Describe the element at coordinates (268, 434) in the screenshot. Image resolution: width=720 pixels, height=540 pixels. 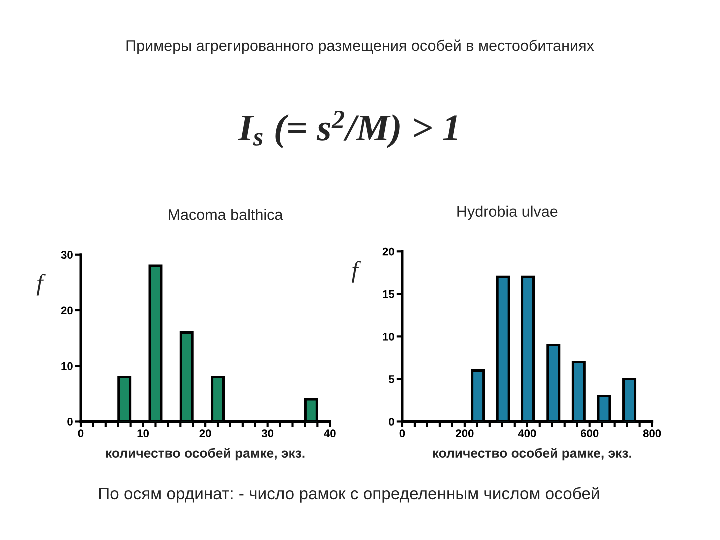
I see `x-tick-label: 30` at that location.